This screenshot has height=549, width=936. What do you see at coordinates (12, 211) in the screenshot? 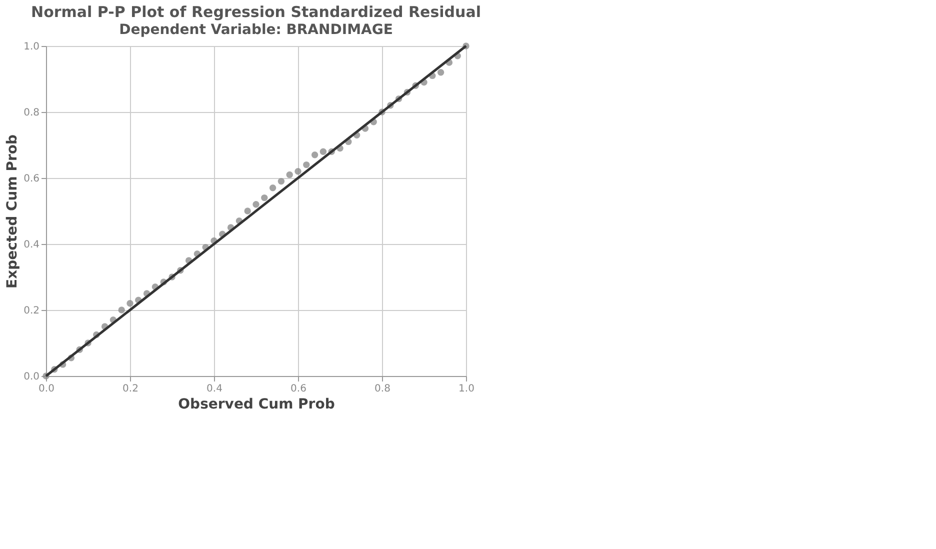
I see `y-axis-title: Expected Cum Prob` at bounding box center [12, 211].